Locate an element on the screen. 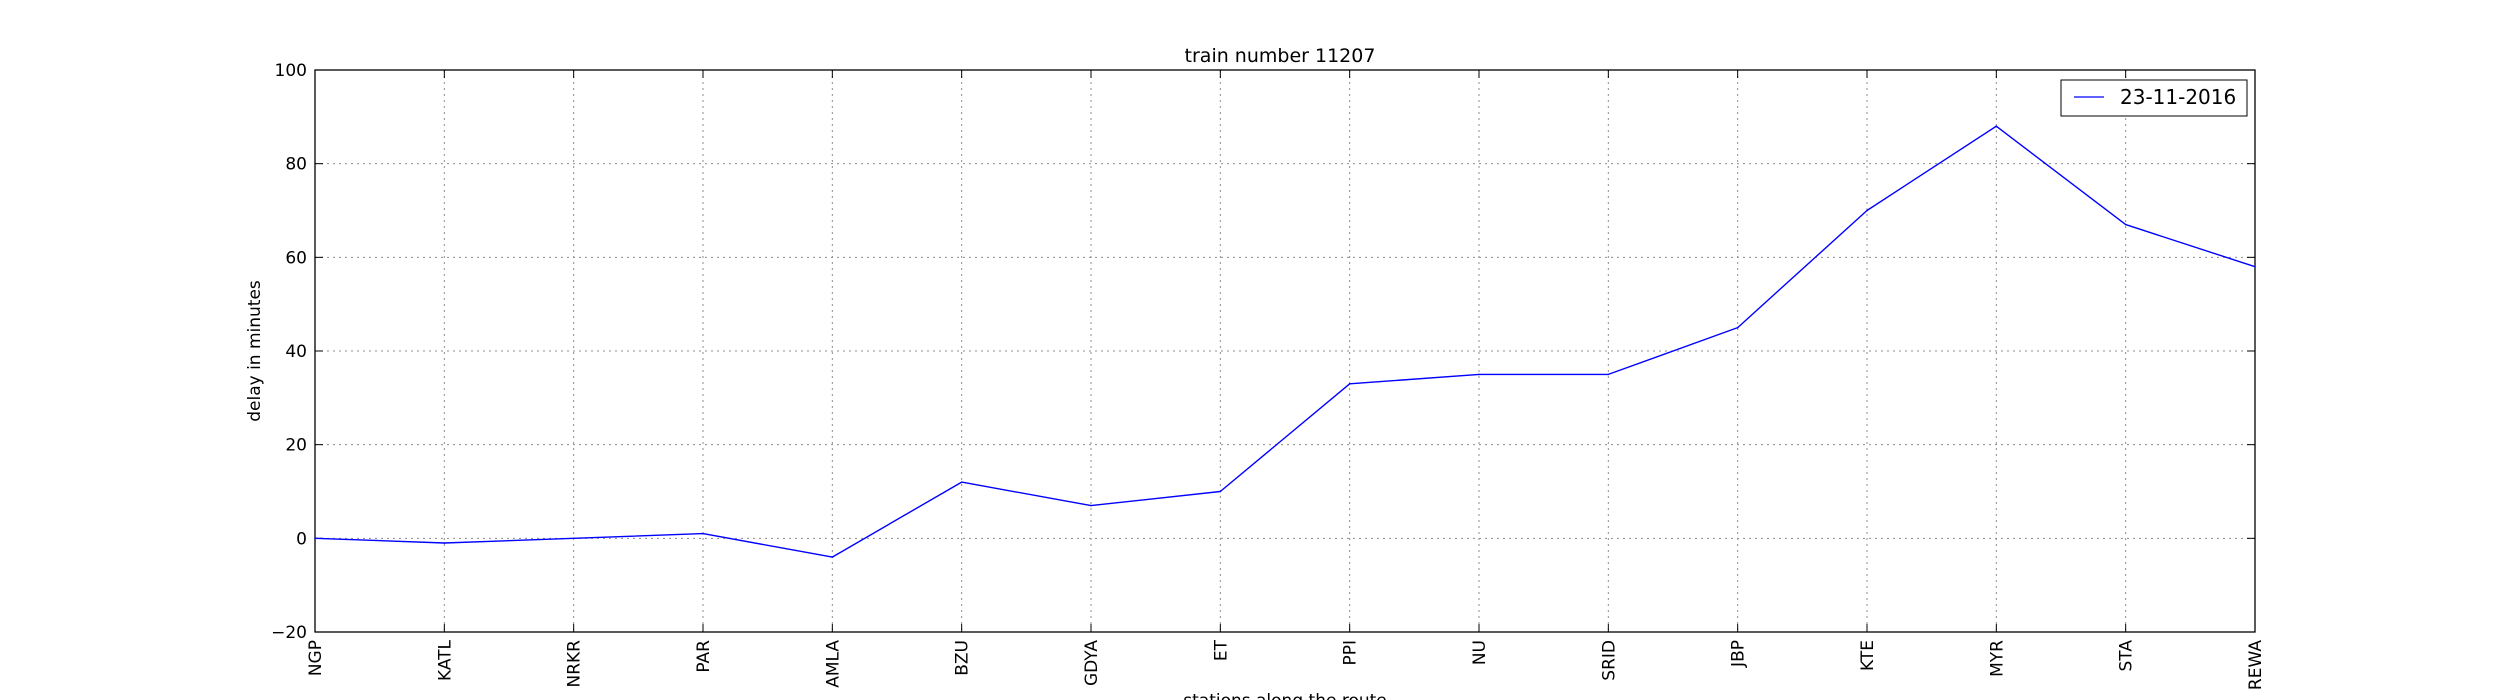 The width and height of the screenshot is (2500, 700). y-tick-label: 80 is located at coordinates (296, 165).